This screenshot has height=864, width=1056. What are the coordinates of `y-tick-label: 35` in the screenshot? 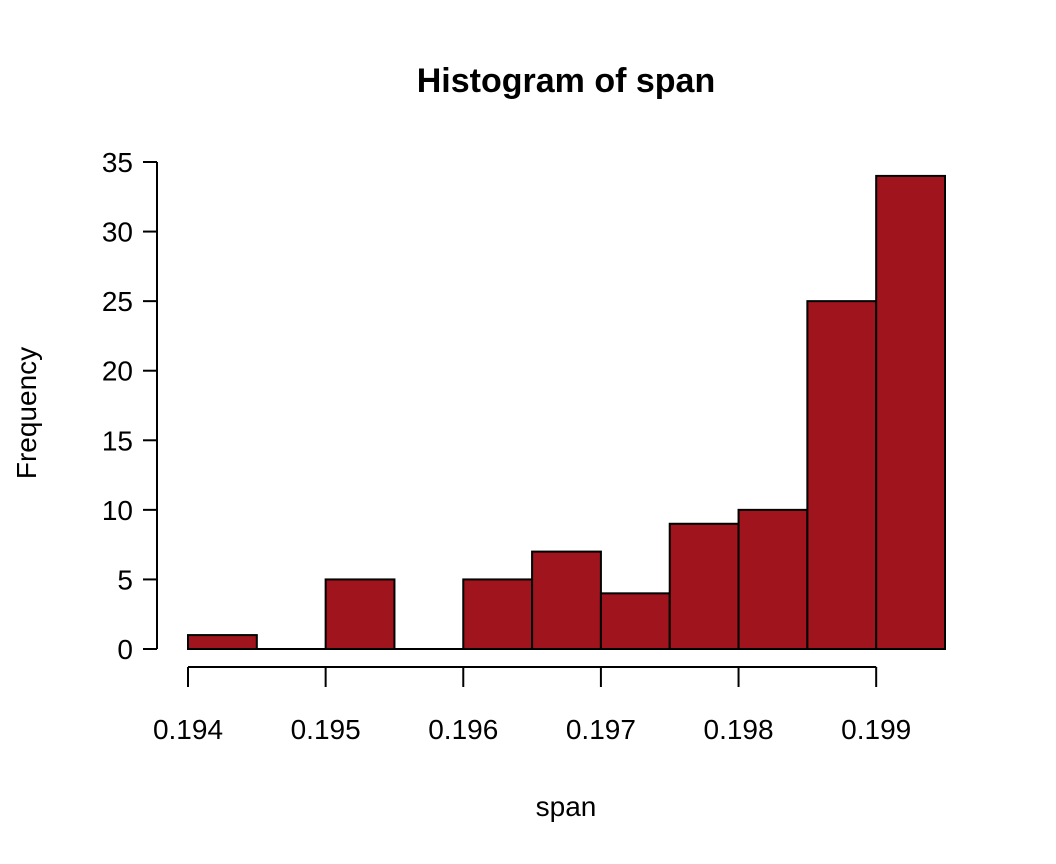 It's located at (117, 162).